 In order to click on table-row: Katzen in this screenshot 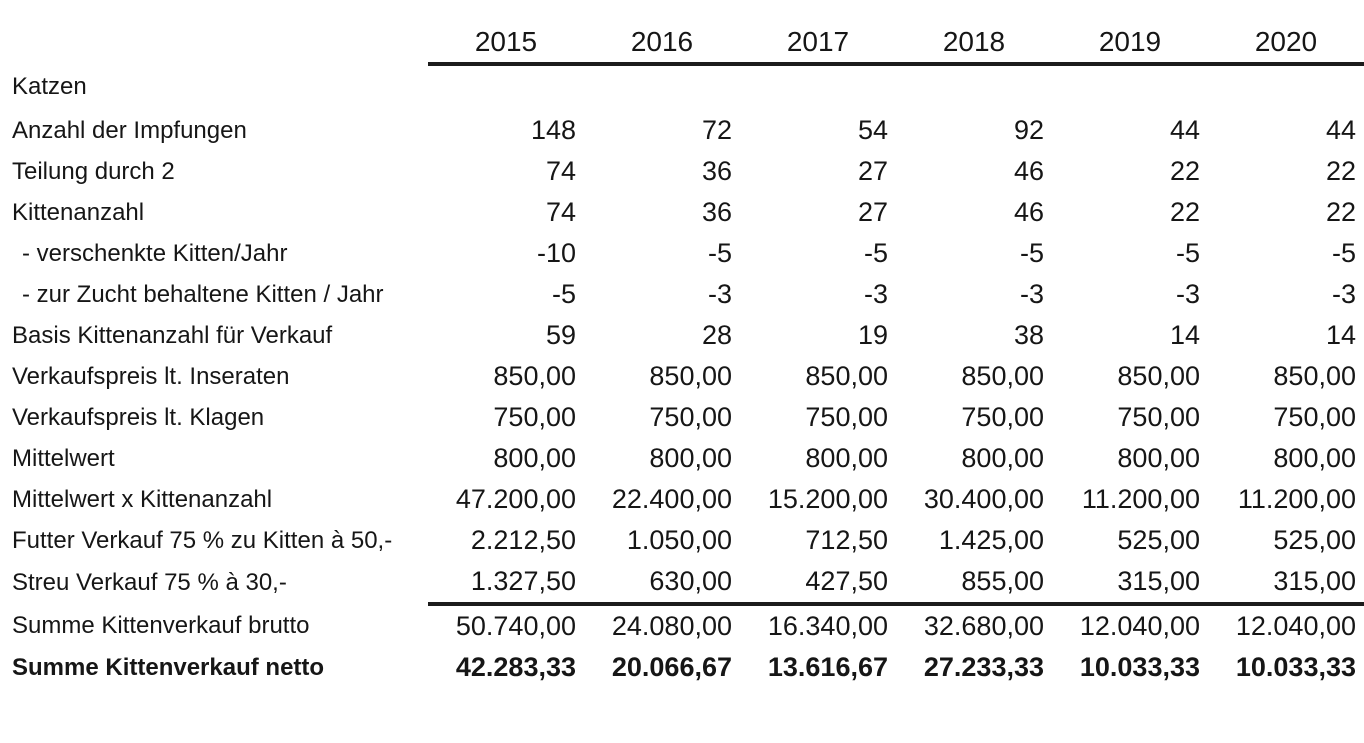, I will do `click(682, 87)`.